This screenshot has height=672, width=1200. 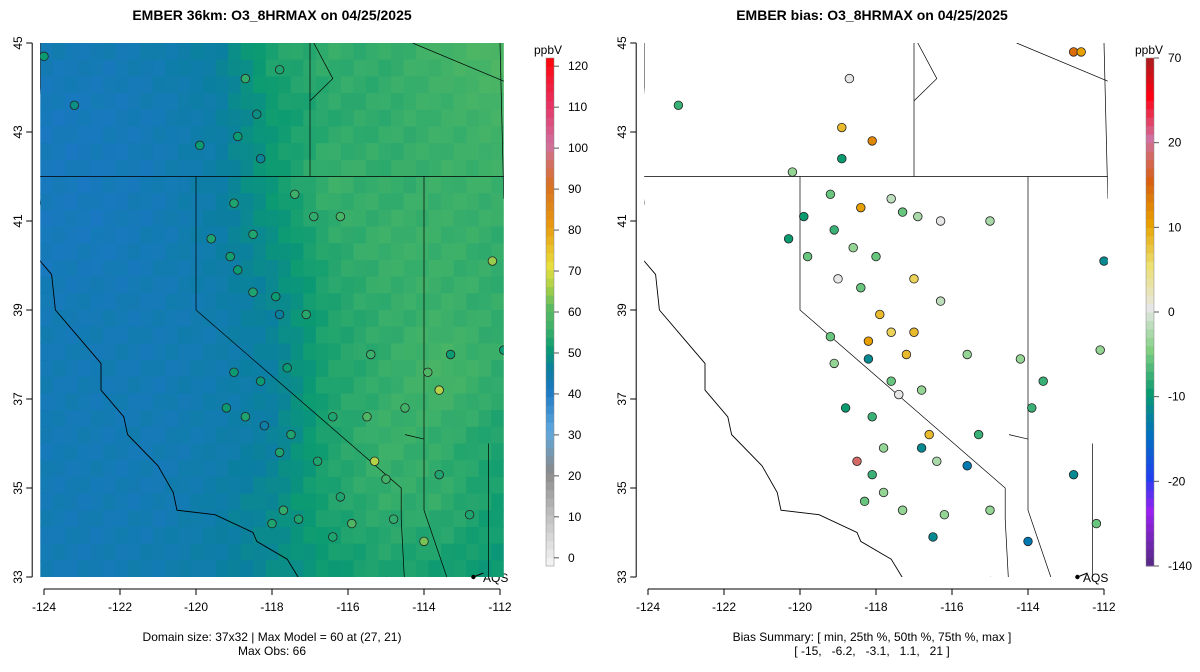 What do you see at coordinates (575, 312) in the screenshot?
I see `colorbar-tick-label: 60` at bounding box center [575, 312].